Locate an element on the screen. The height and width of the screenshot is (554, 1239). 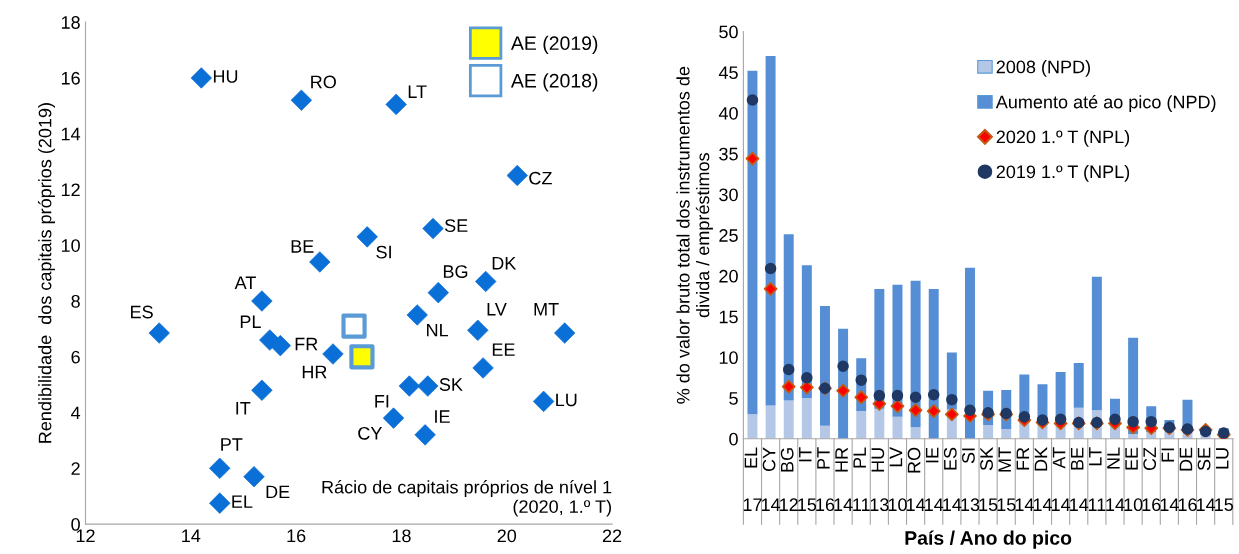
annotation: HR is located at coordinates (314, 372).